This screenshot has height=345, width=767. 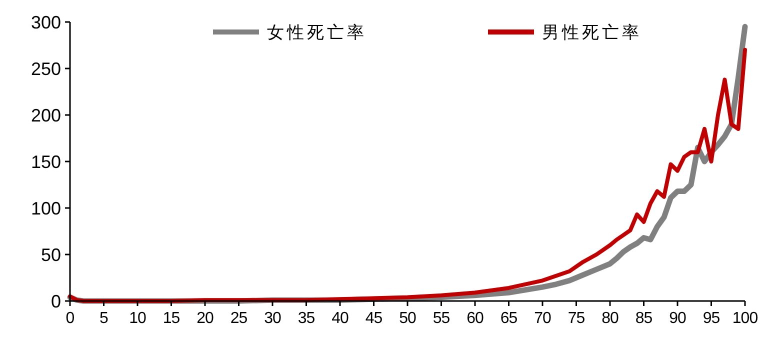 What do you see at coordinates (273, 318) in the screenshot?
I see `x-tick-label: 30` at bounding box center [273, 318].